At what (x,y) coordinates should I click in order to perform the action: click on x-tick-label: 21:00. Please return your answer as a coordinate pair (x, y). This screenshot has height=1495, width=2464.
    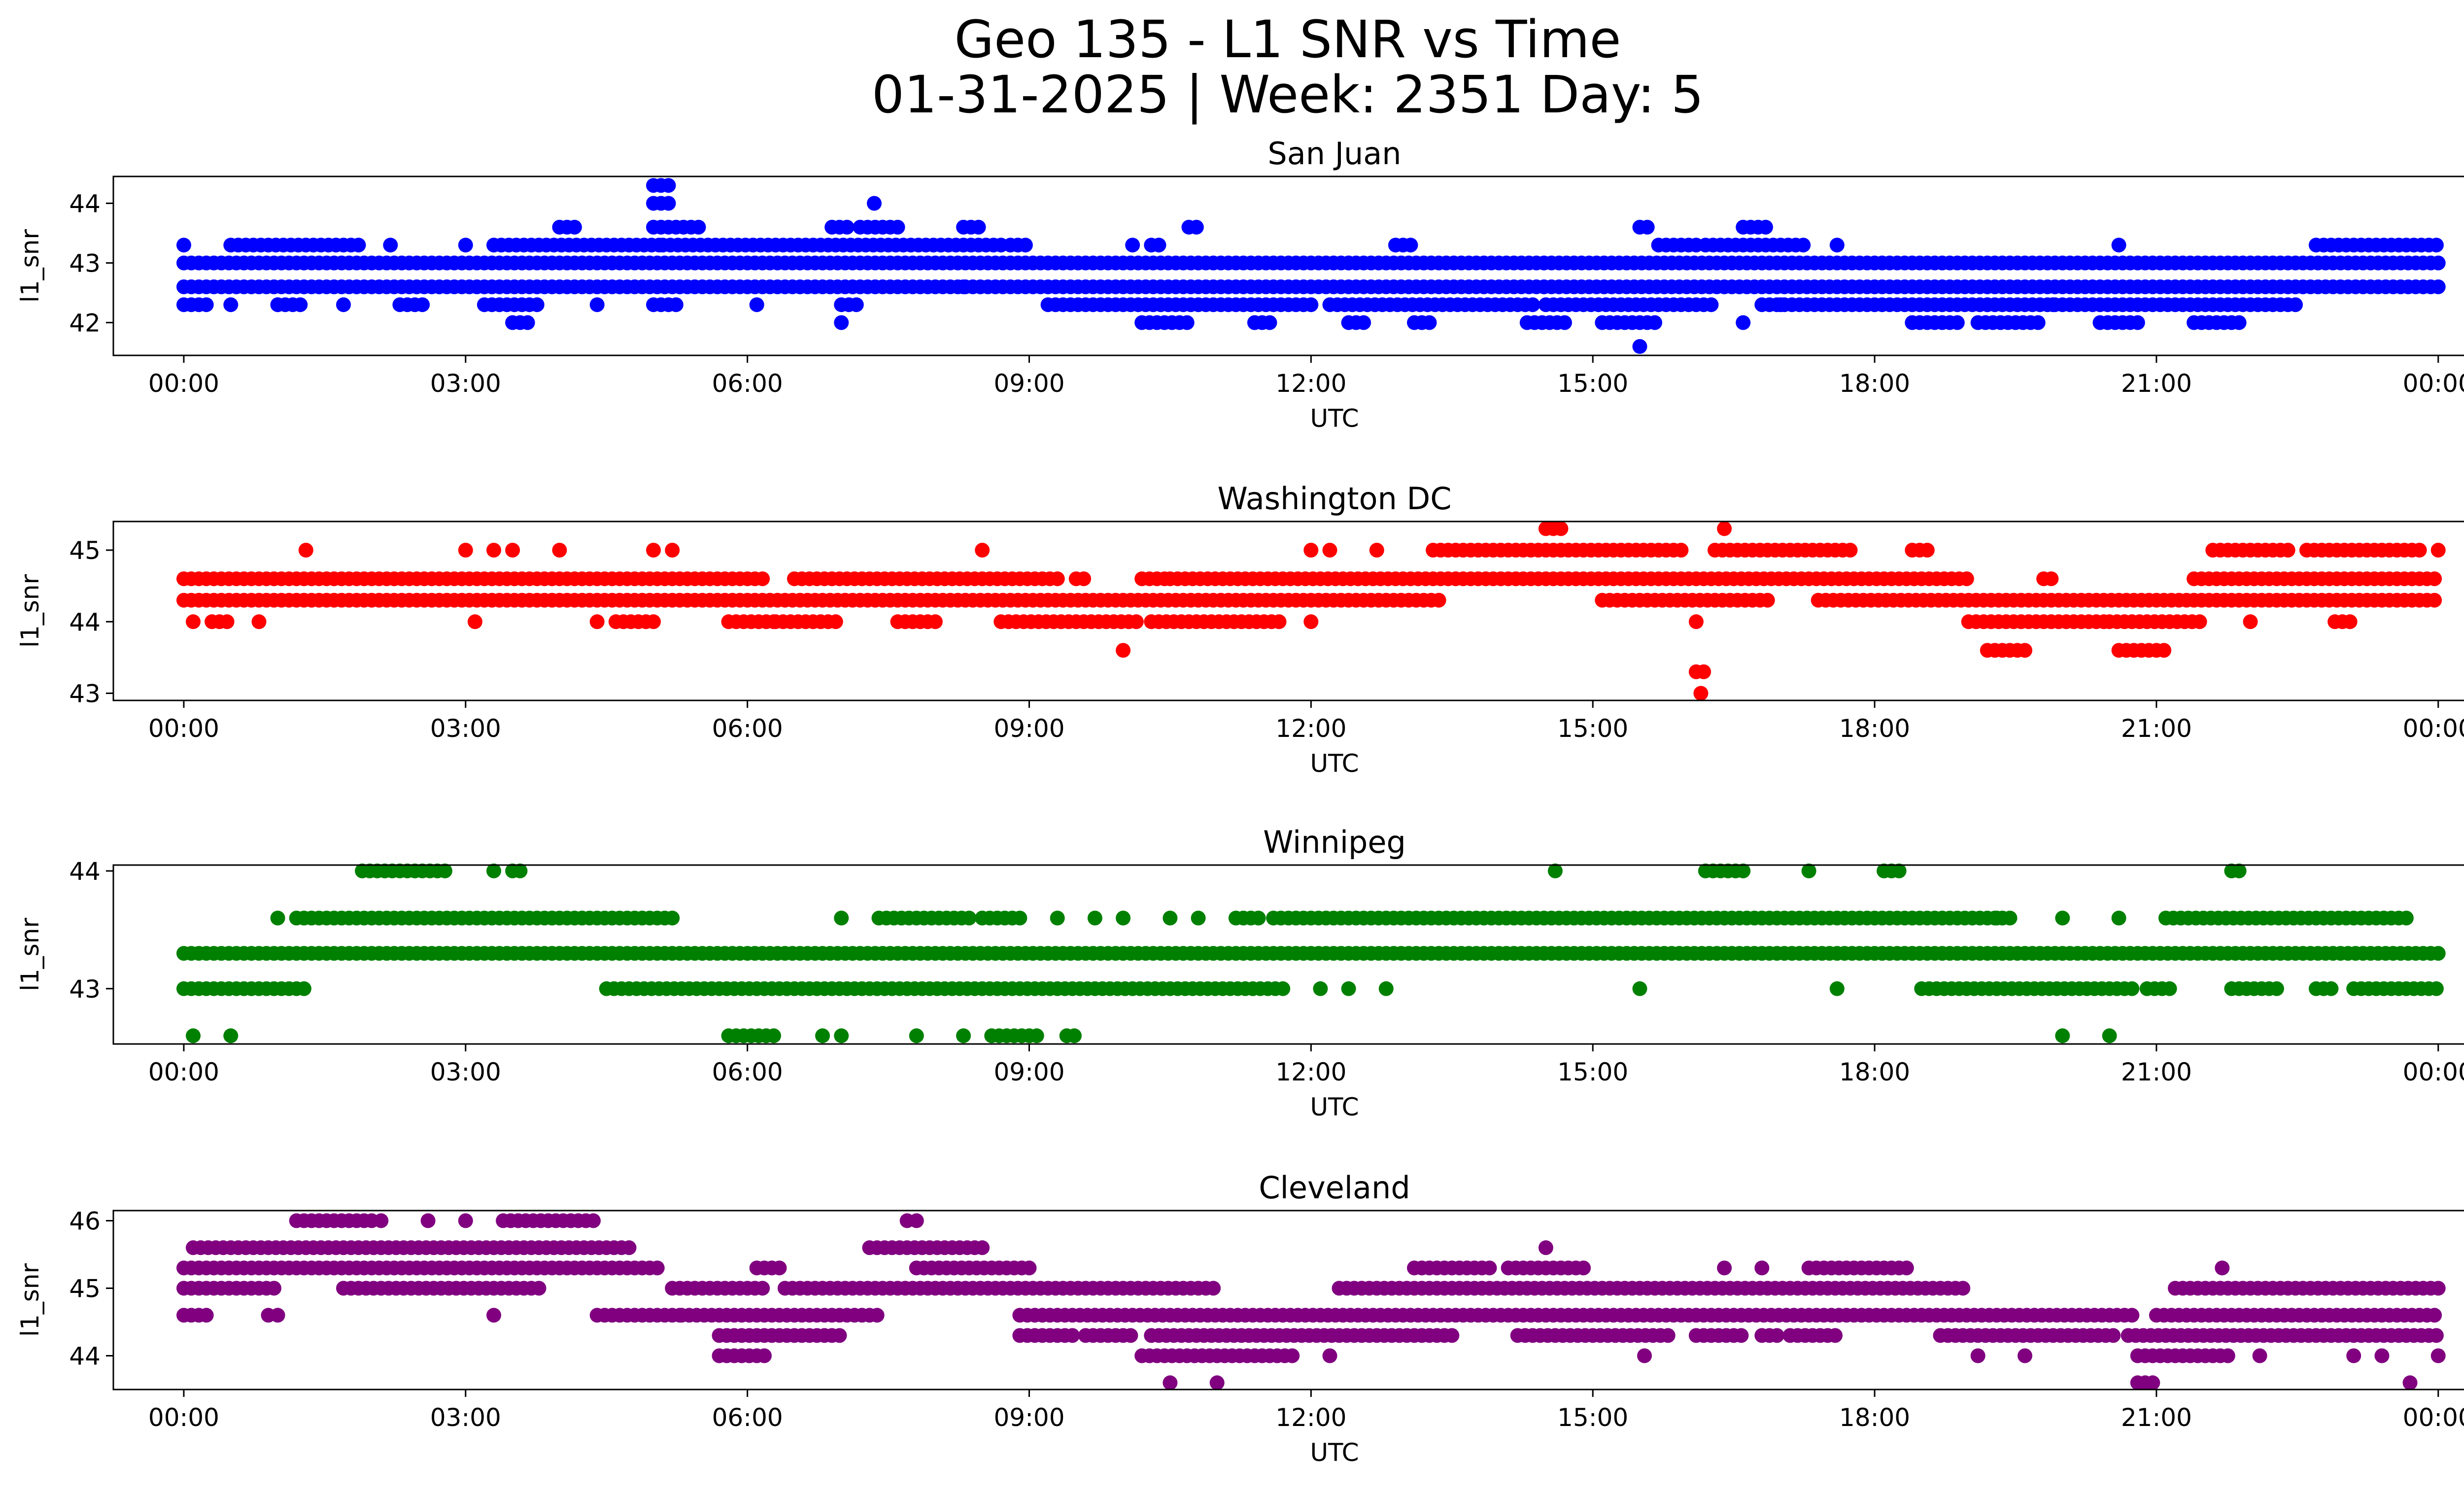
    Looking at the image, I should click on (2156, 728).